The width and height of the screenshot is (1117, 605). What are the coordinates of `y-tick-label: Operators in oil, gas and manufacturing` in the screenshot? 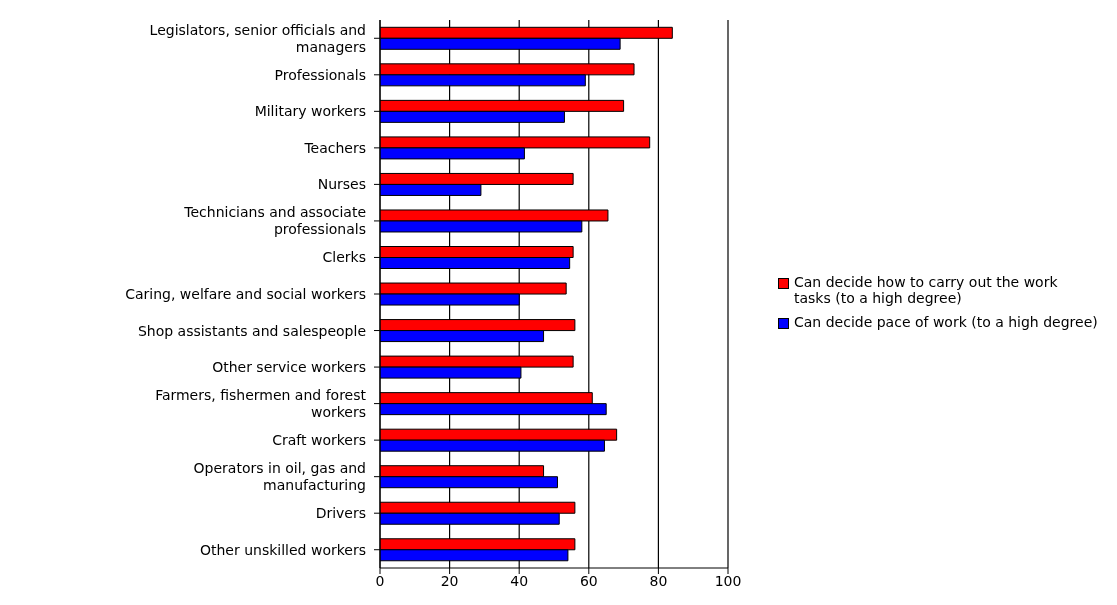 It's located at (279, 477).